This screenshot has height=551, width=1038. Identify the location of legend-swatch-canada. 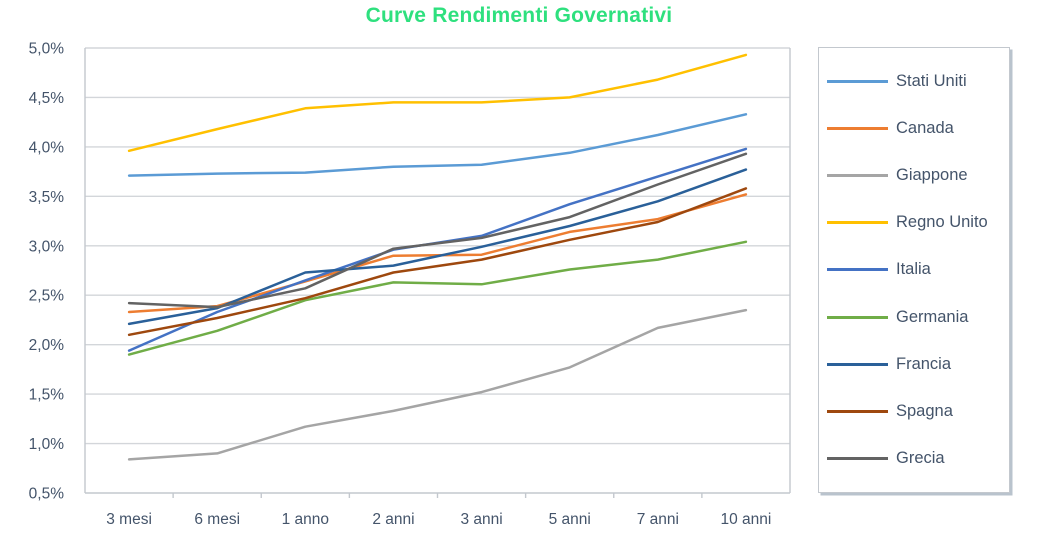
(857, 129).